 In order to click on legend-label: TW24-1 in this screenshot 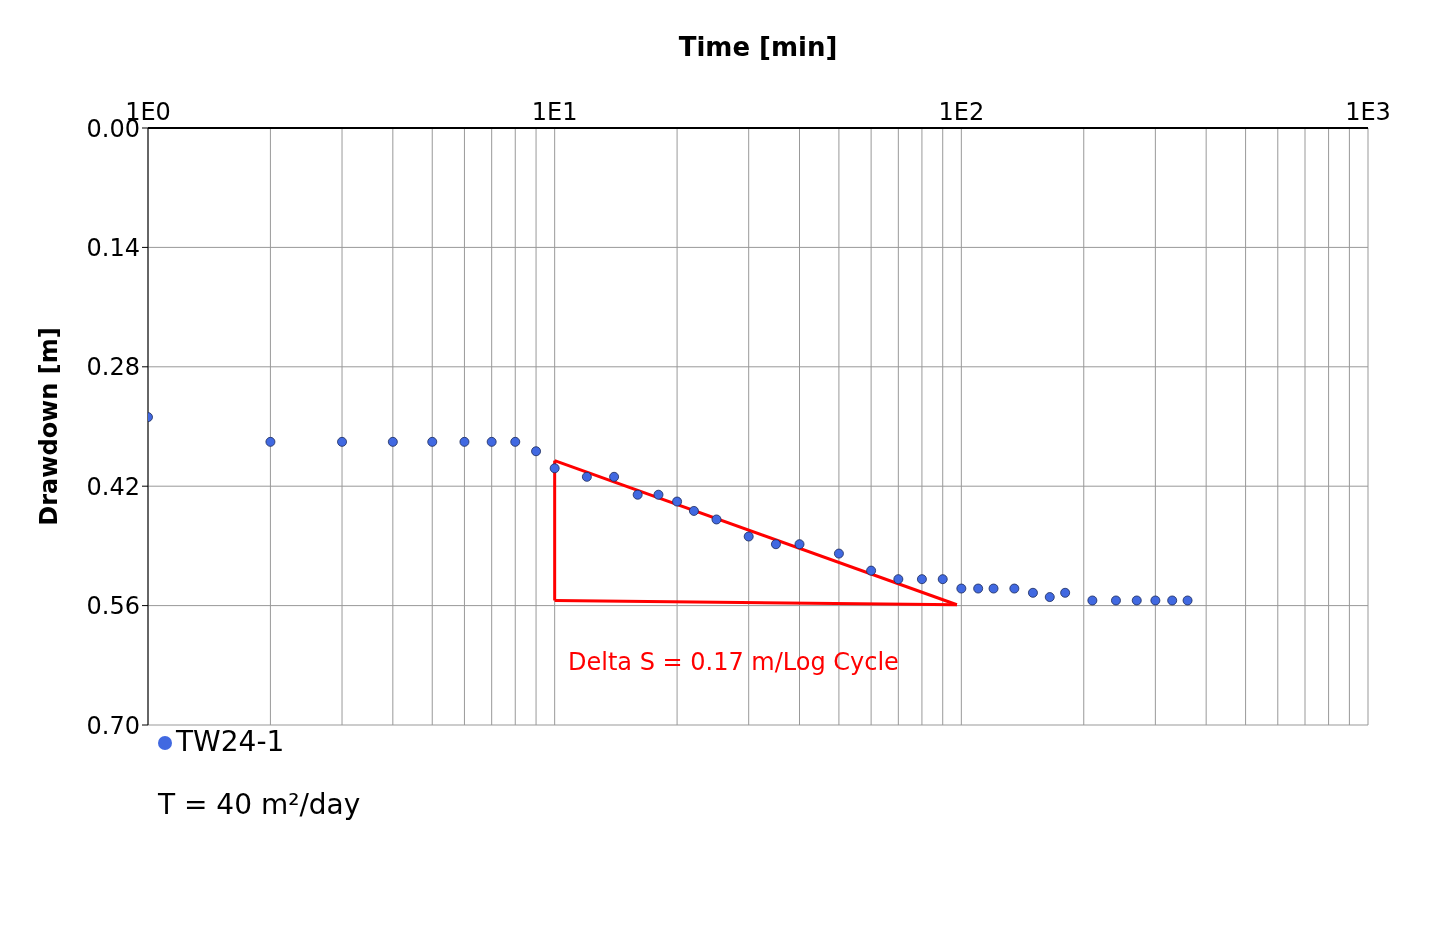, I will do `click(230, 741)`.